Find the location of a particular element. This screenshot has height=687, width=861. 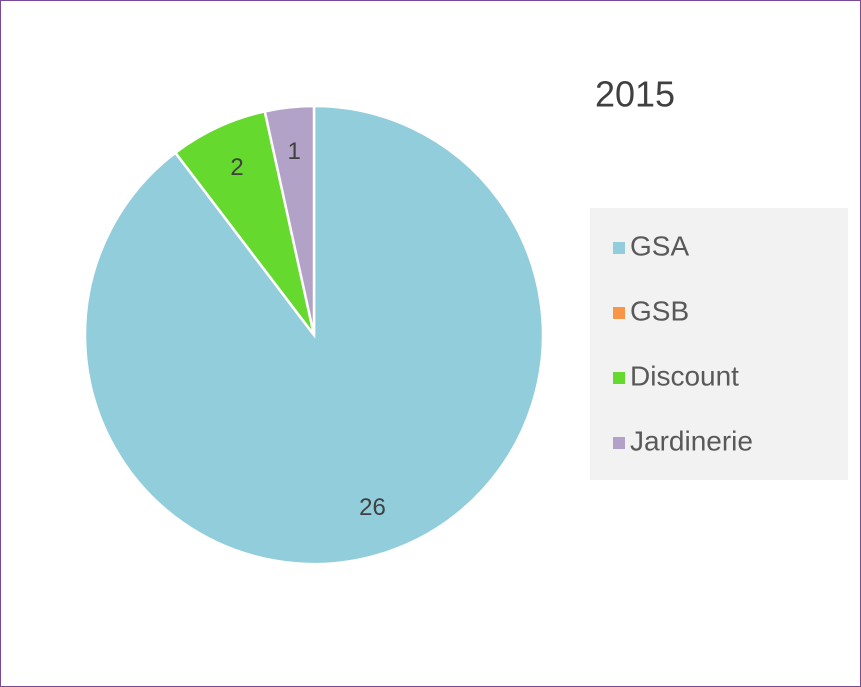

chart-title: 2015 is located at coordinates (635, 94).